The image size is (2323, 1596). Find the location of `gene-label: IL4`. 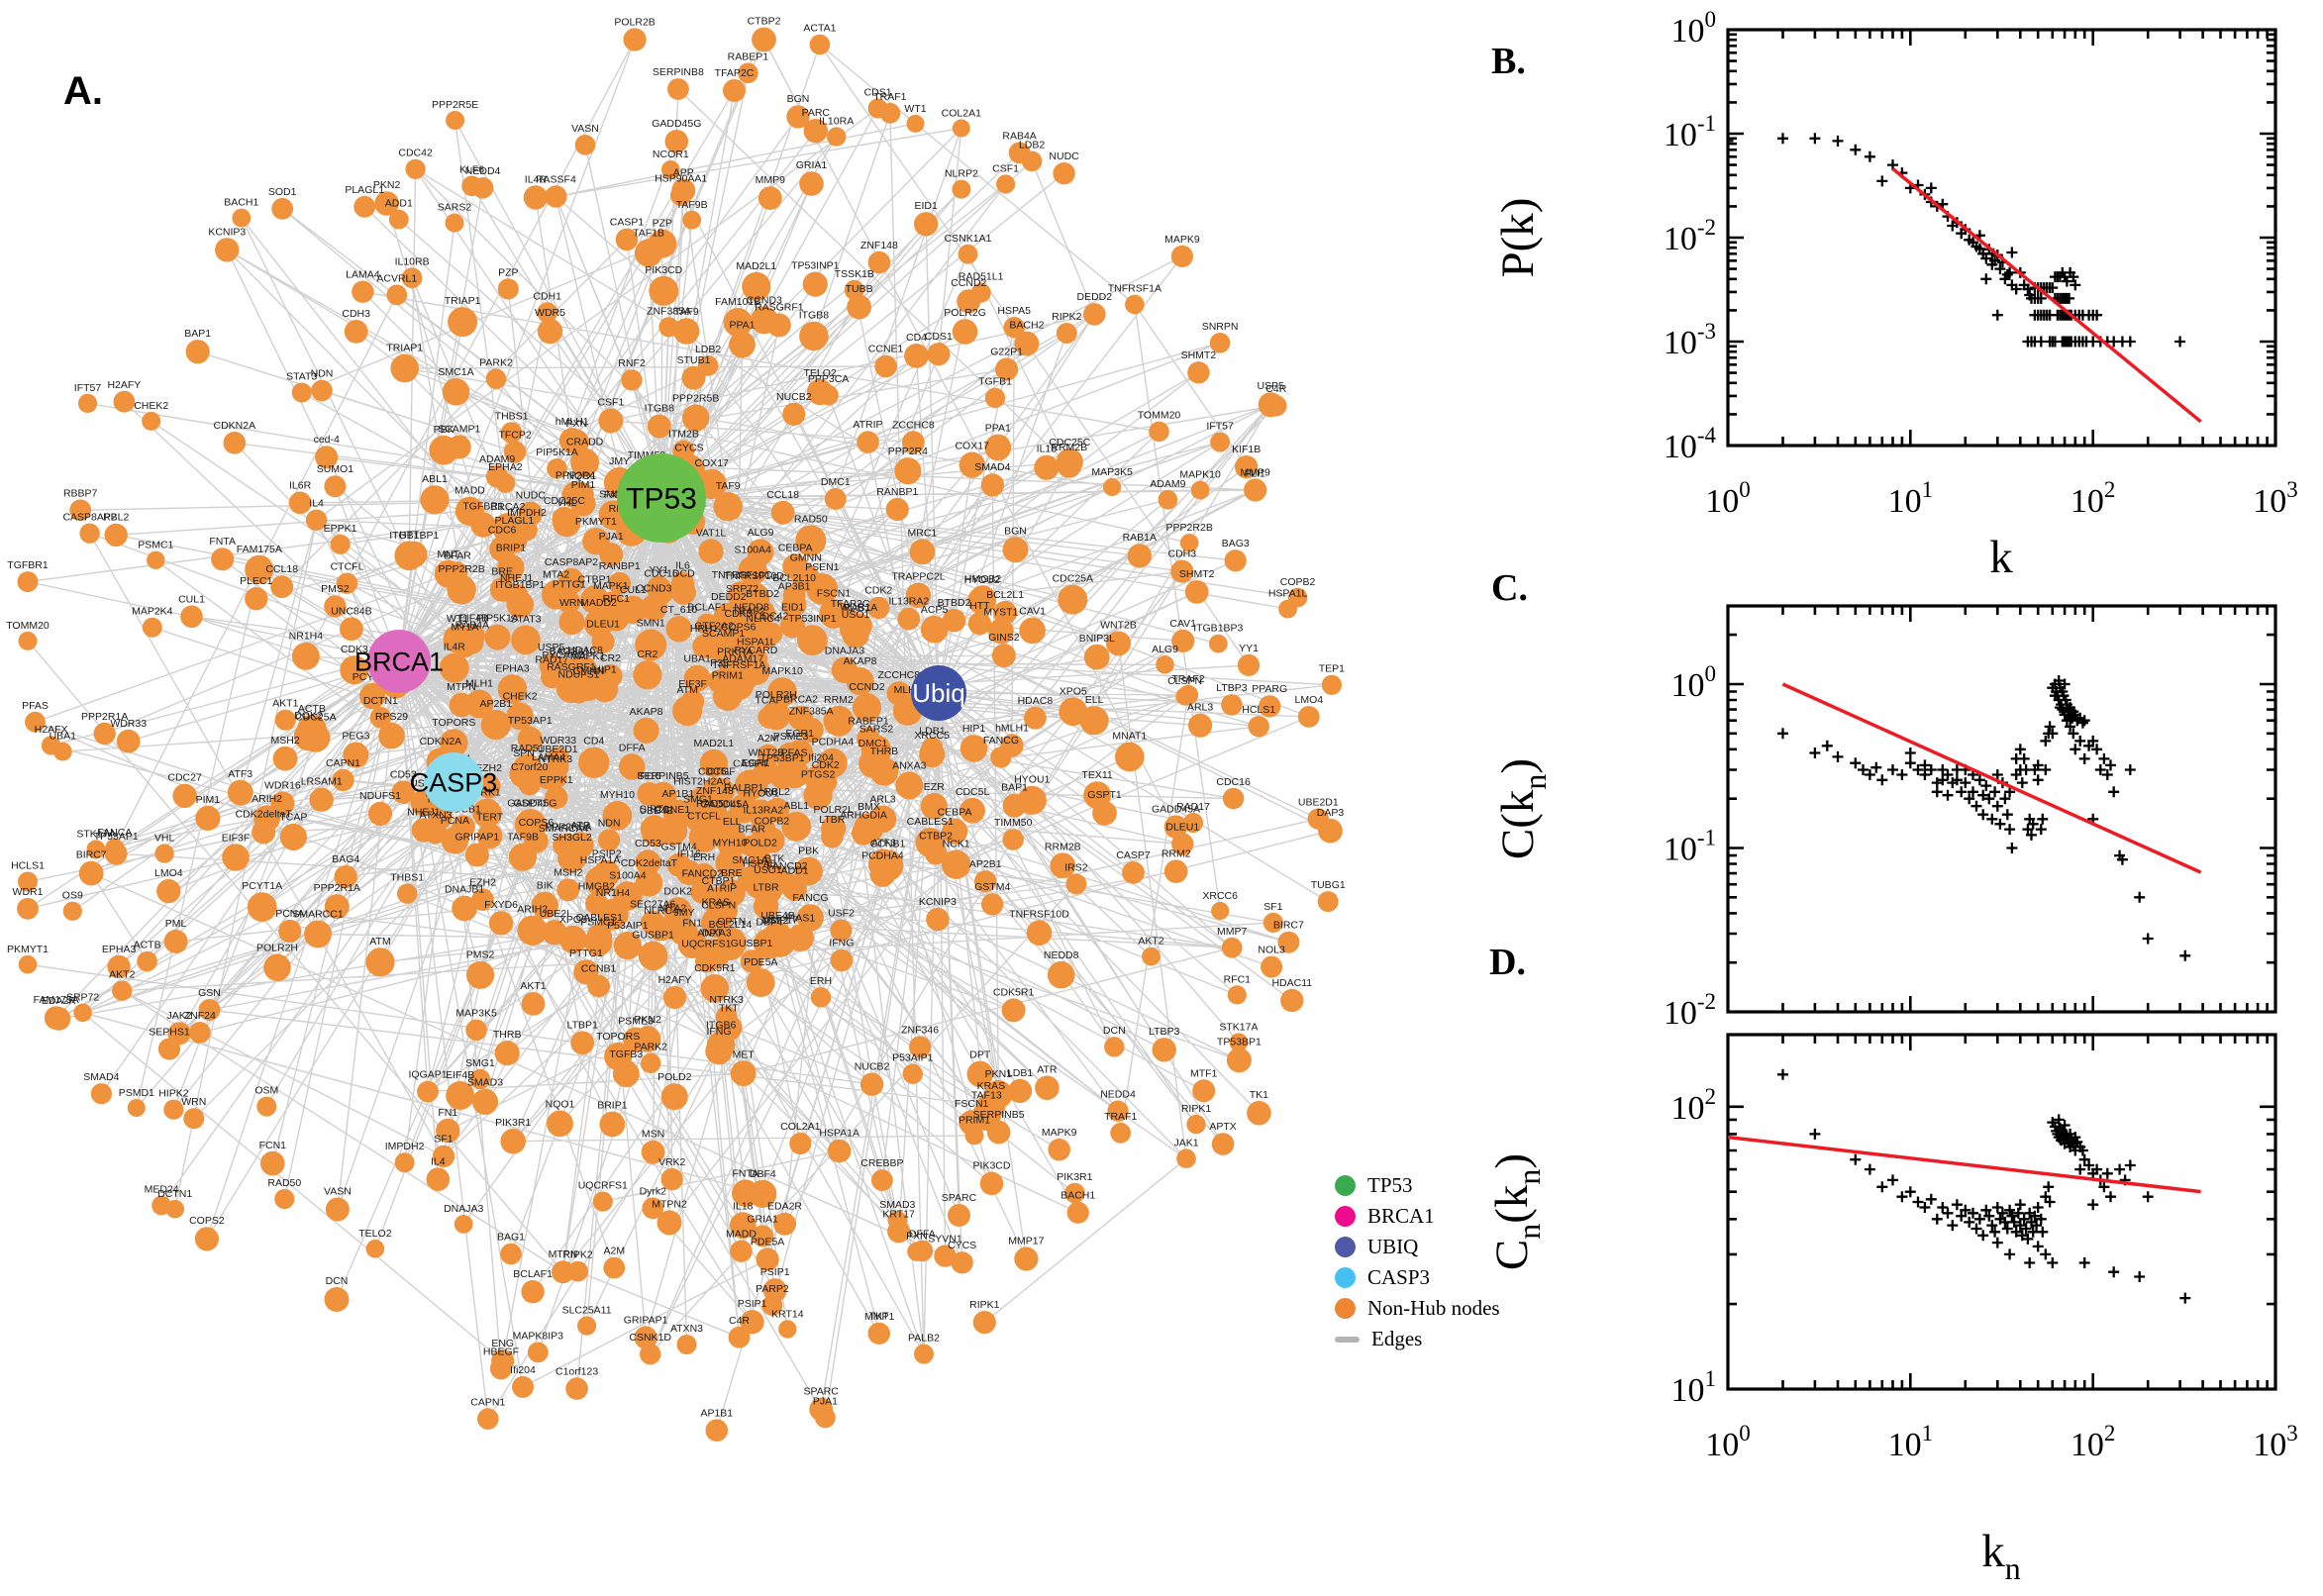

gene-label: IL4 is located at coordinates (316, 504).